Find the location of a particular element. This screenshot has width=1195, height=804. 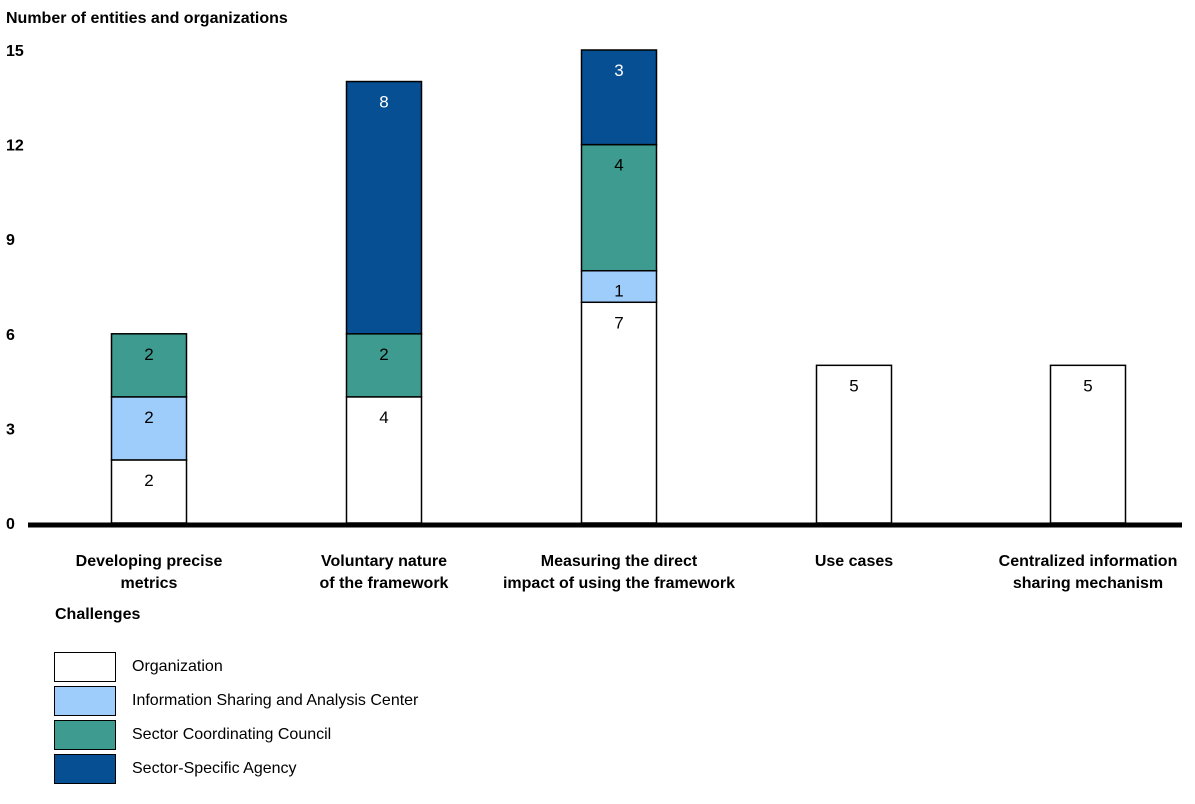

bar-value-label: 8 is located at coordinates (383, 102).